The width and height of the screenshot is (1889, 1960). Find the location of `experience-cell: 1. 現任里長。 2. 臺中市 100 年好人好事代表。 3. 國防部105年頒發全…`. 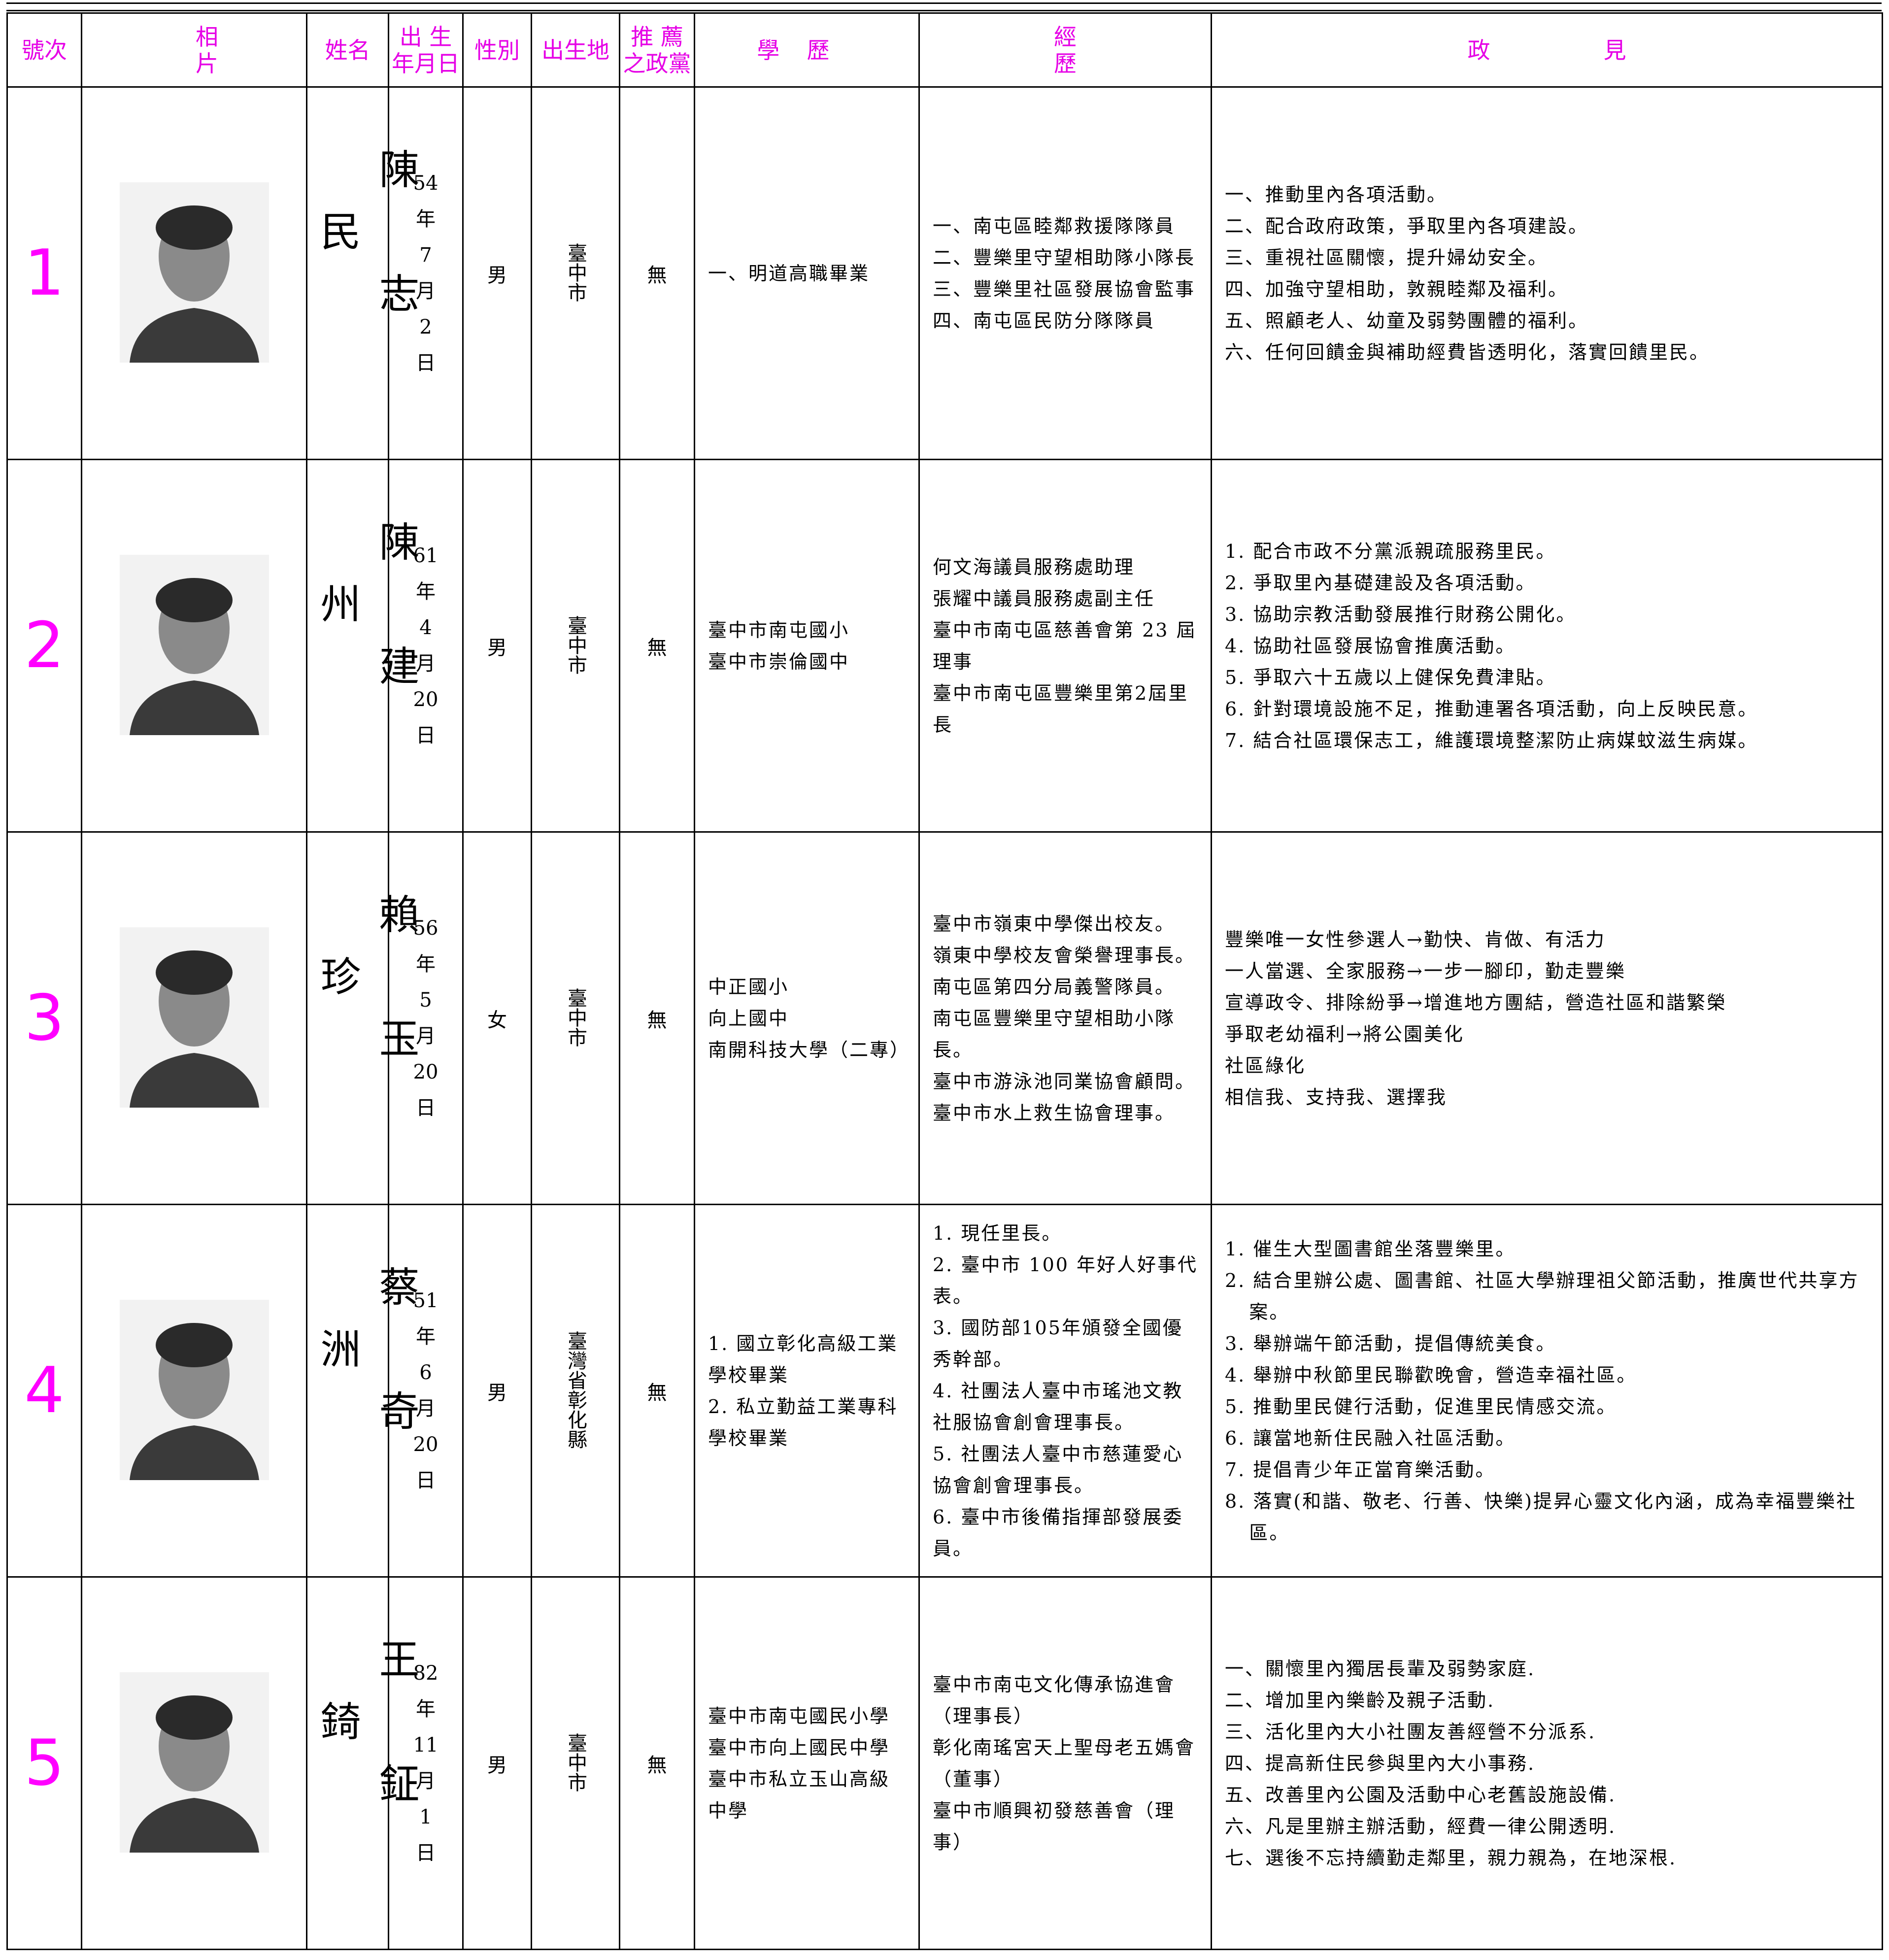

experience-cell: 1. 現任里長。 2. 臺中市 100 年好人好事代表。 3. 國防部105年頒發全… is located at coordinates (1065, 1391).